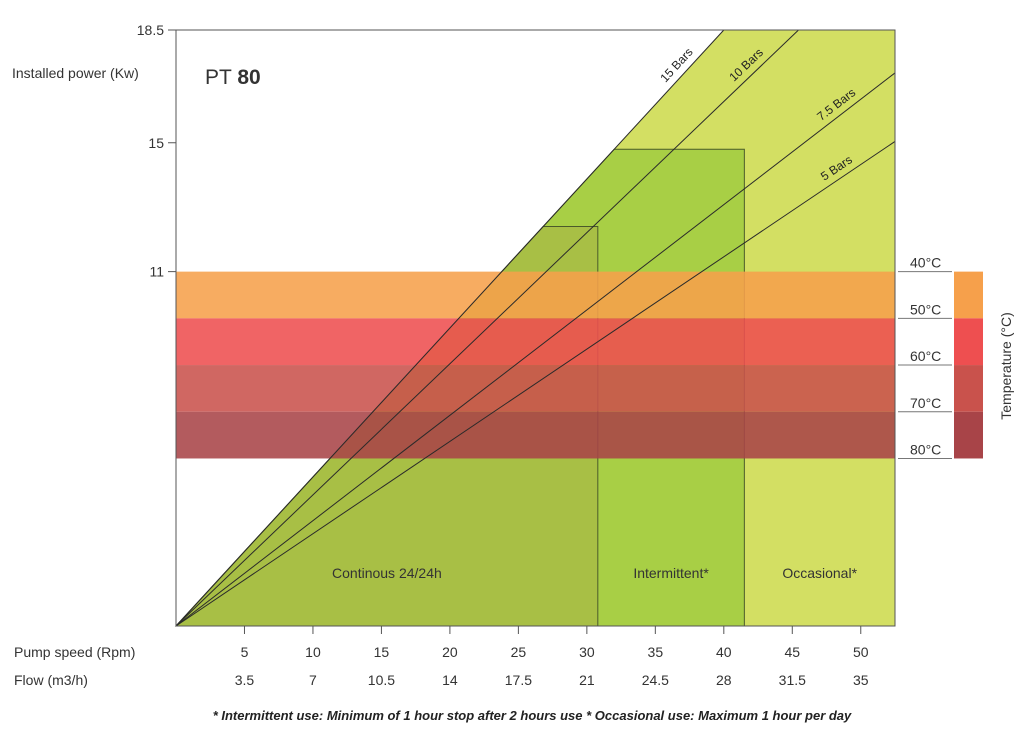  I want to click on x-tick-label: 28, so click(724, 680).